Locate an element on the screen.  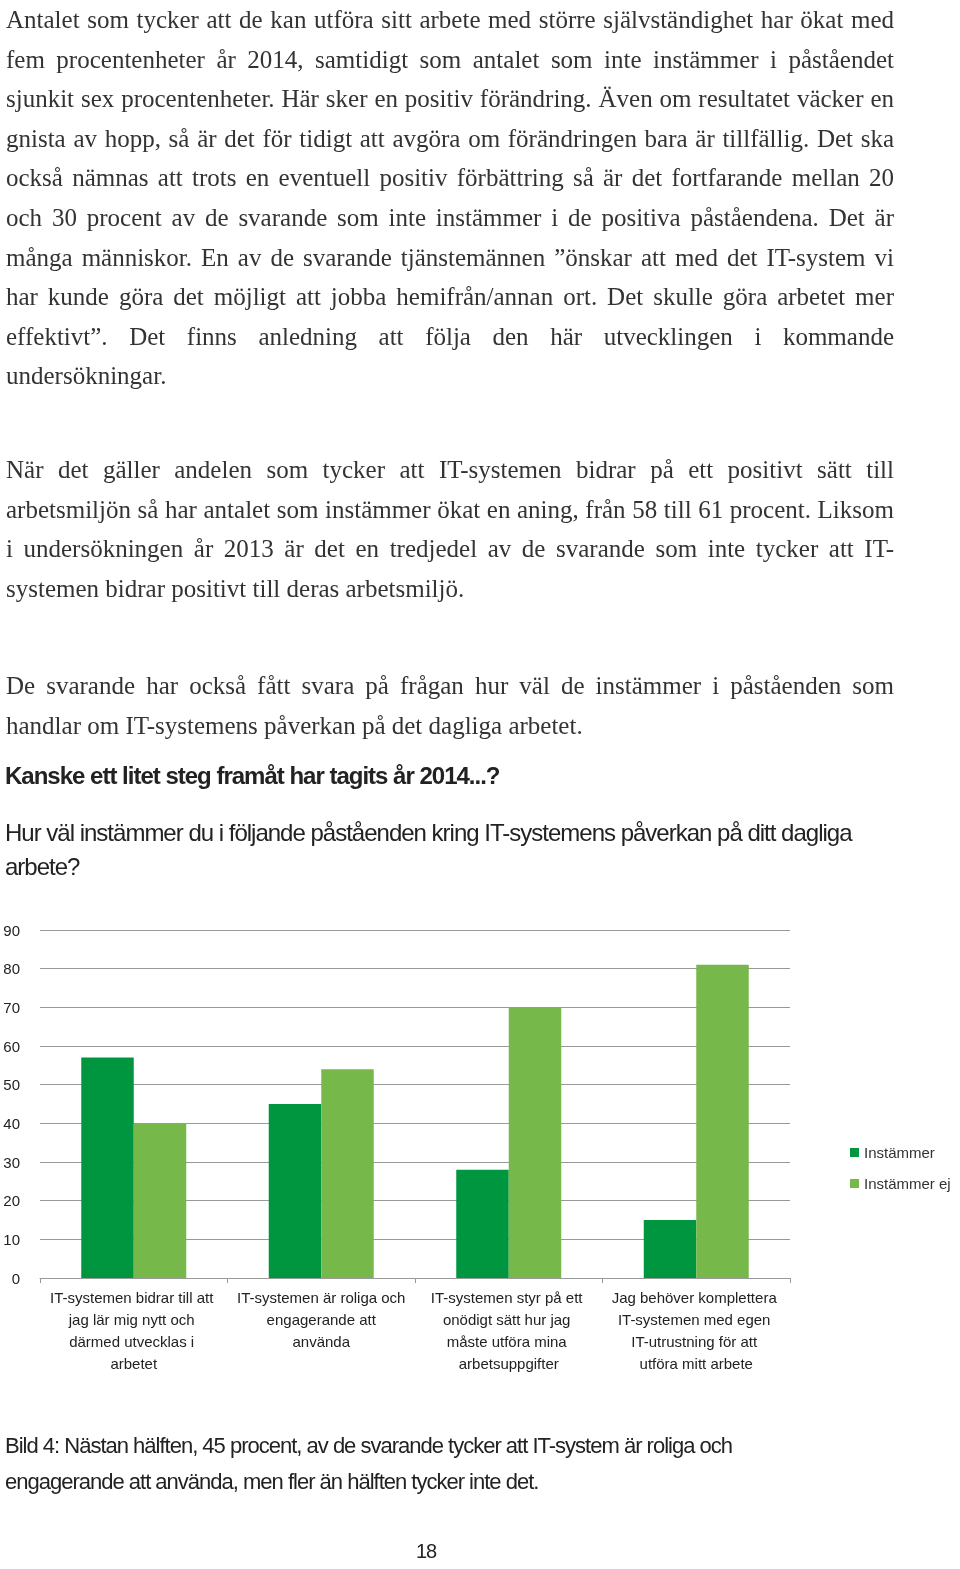
y-tick-label: 80 is located at coordinates (11, 969).